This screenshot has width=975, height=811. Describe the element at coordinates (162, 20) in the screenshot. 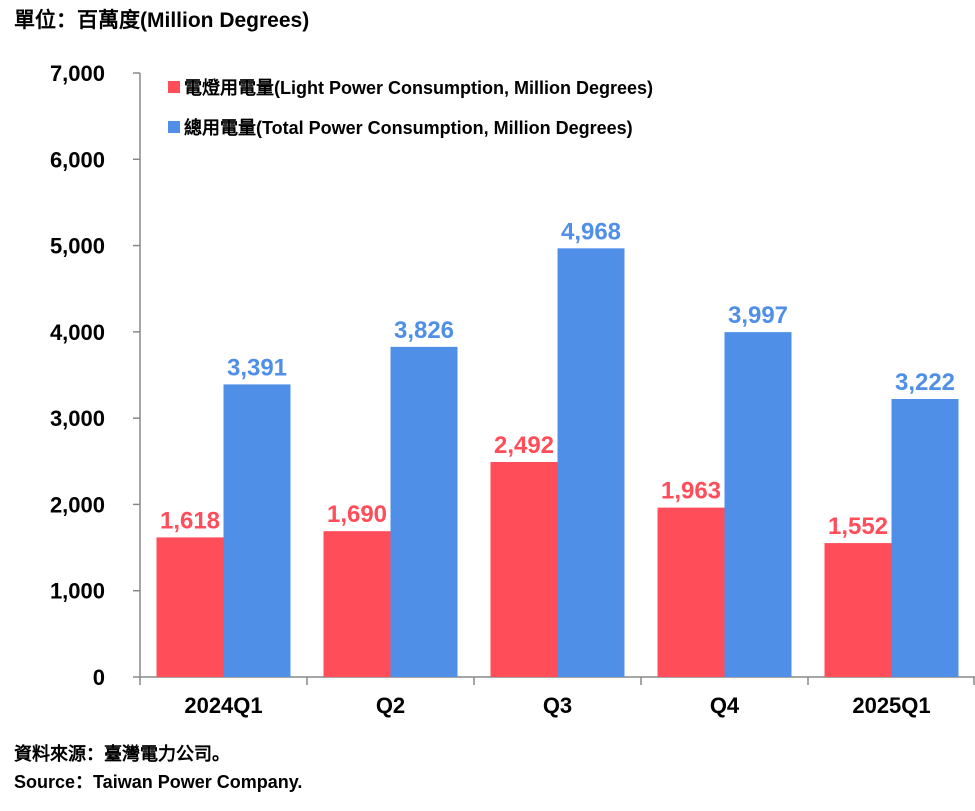

I see `unit-label: 單位：百萬度(Million Degrees)` at that location.